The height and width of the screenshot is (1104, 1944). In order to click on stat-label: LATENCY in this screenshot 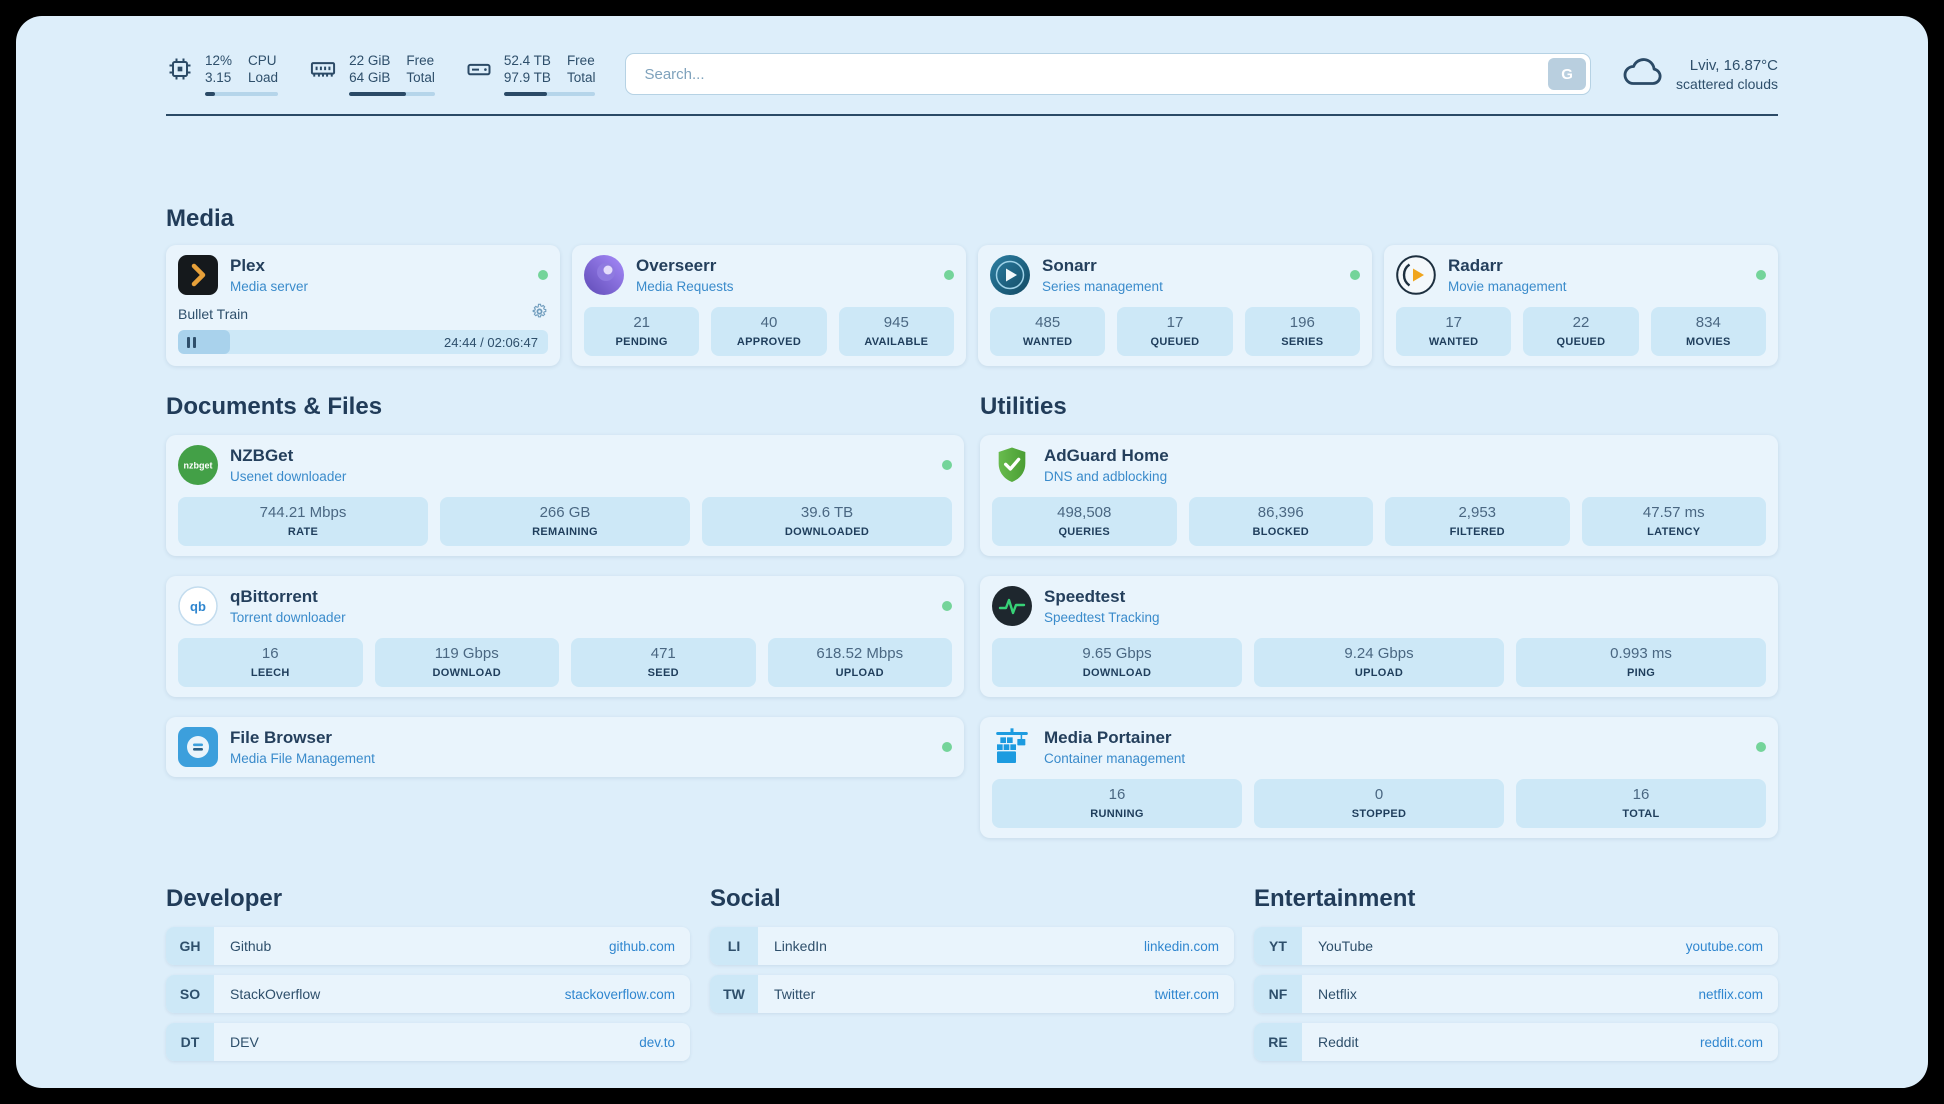, I will do `click(1674, 532)`.